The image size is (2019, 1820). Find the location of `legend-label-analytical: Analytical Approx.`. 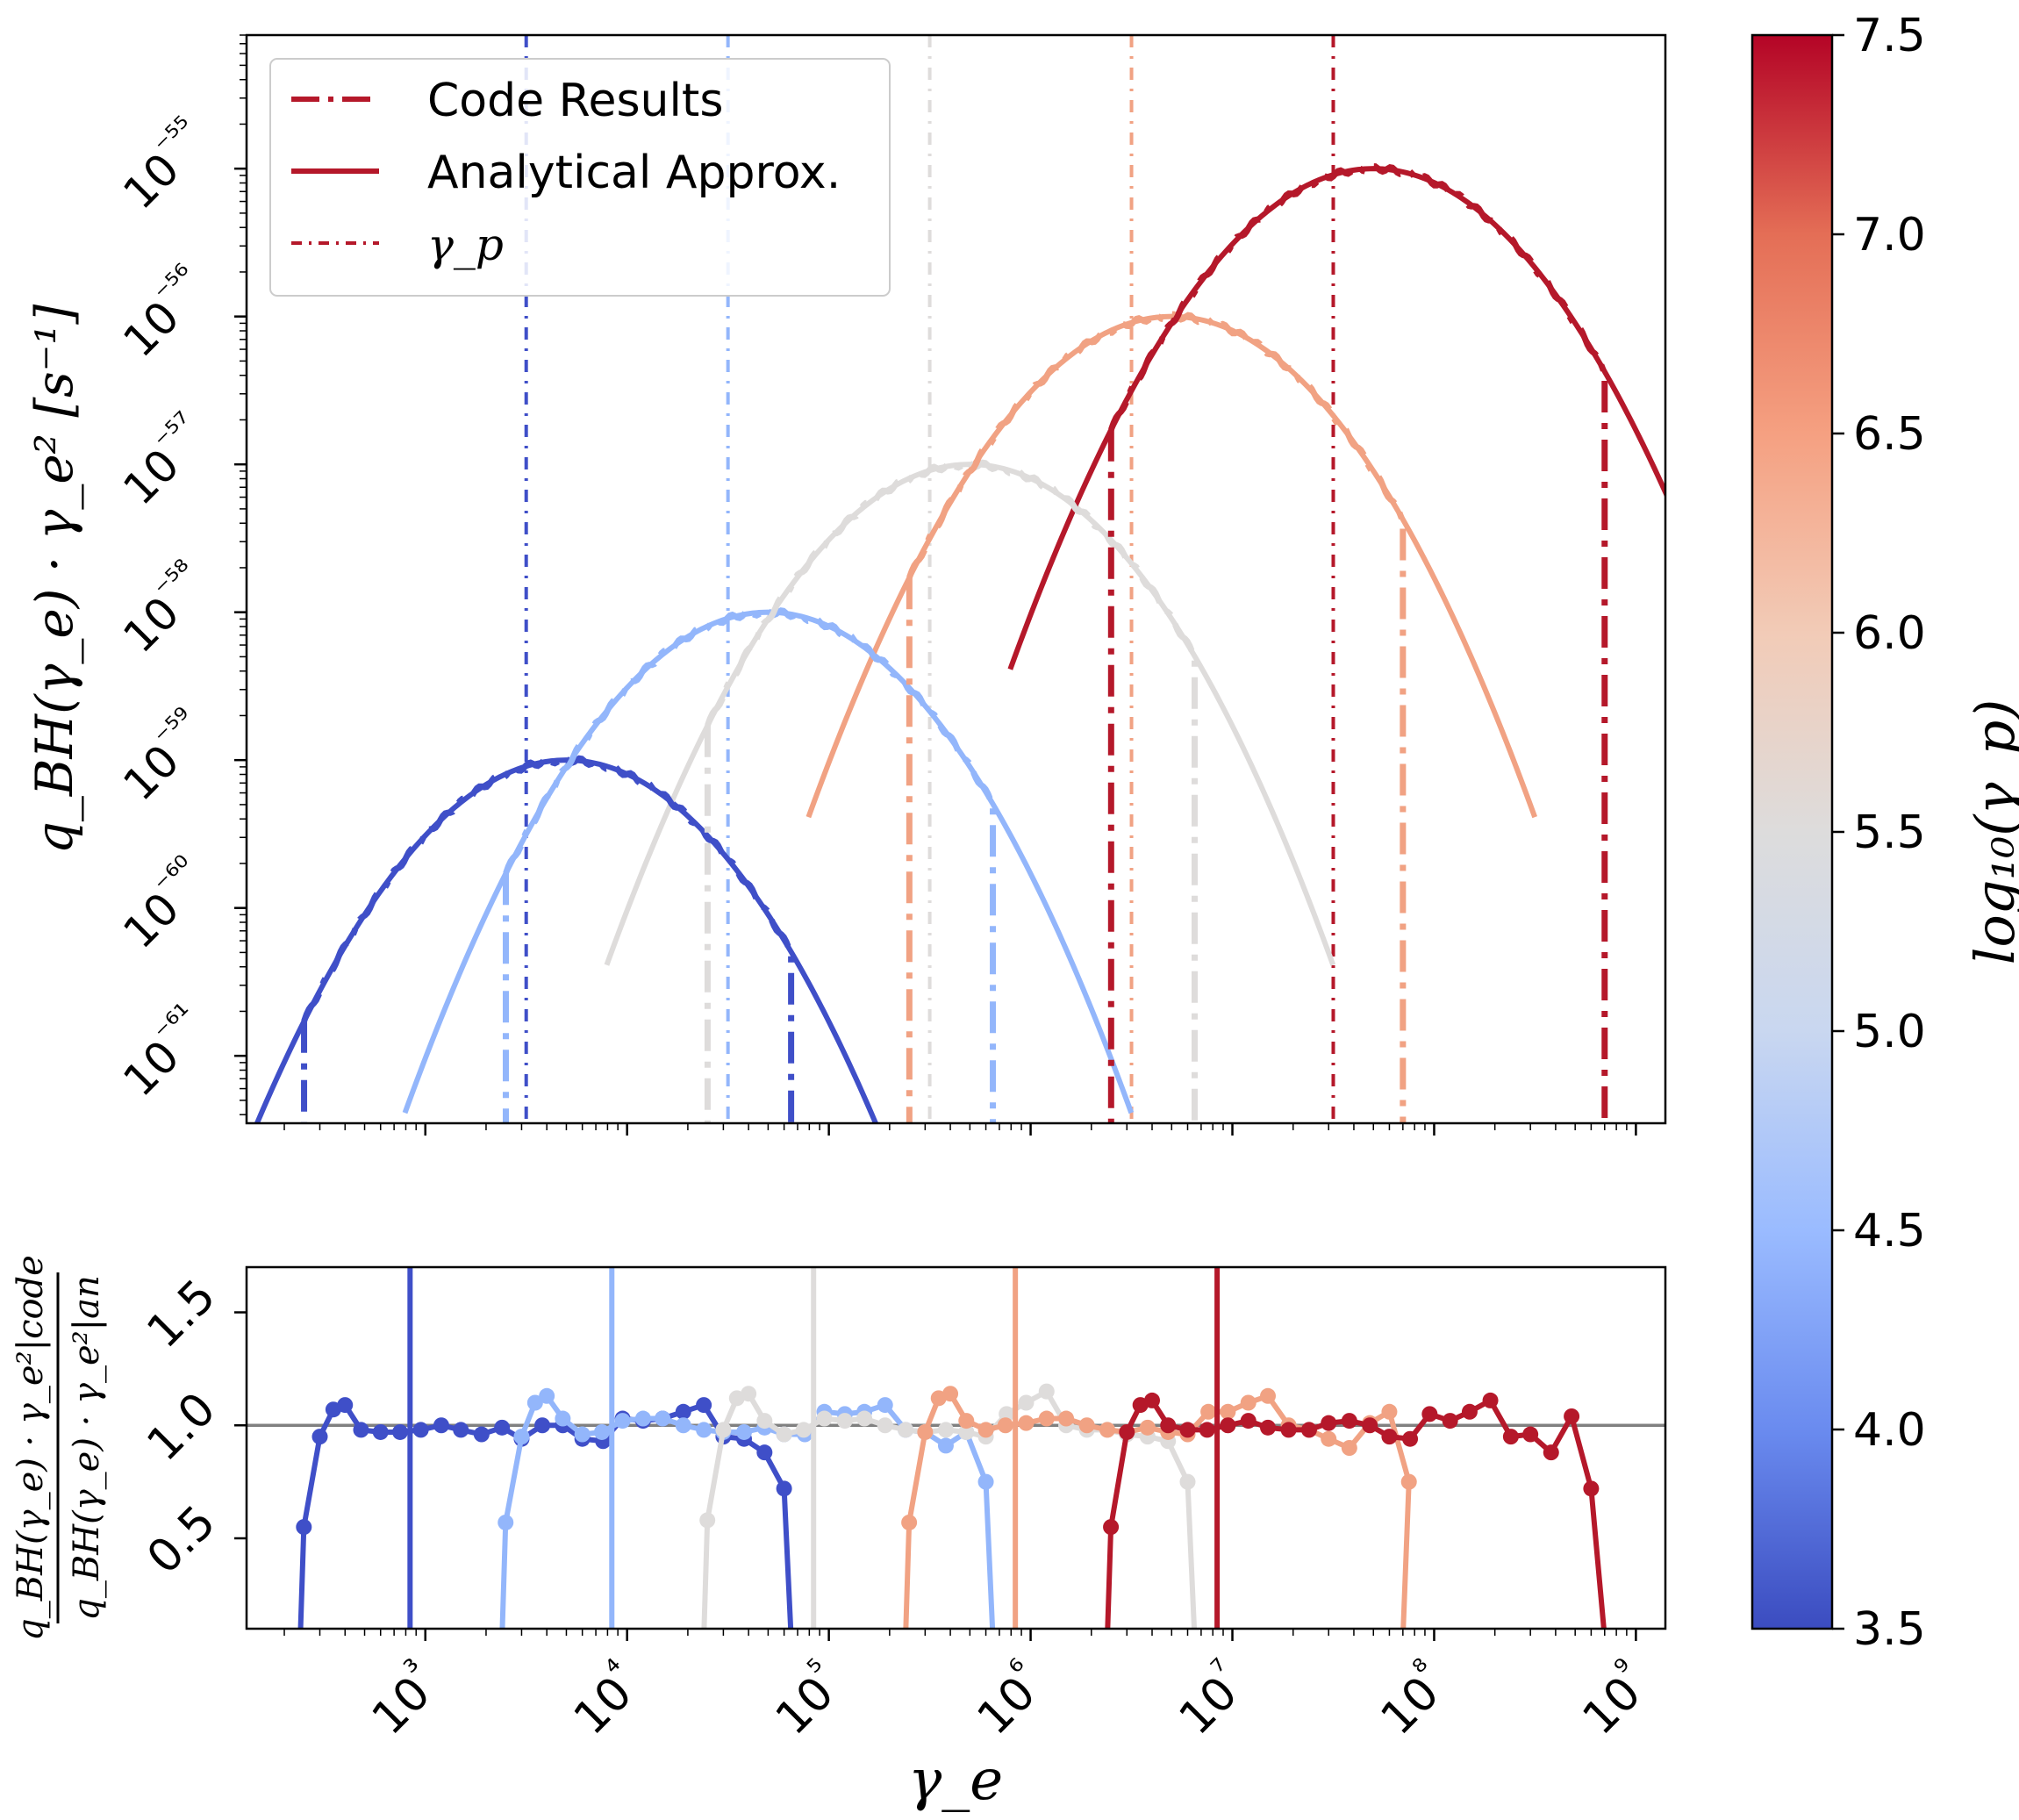

legend-label-analytical: Analytical Approx. is located at coordinates (634, 173).